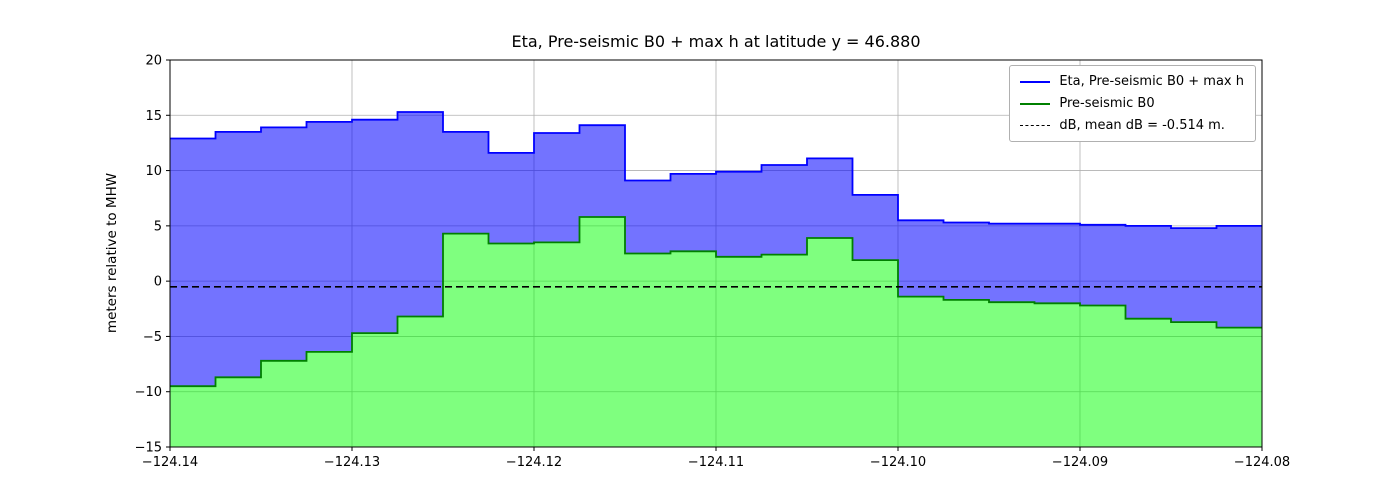 The image size is (1400, 500). I want to click on x-tick-label: −124.08, so click(1262, 462).